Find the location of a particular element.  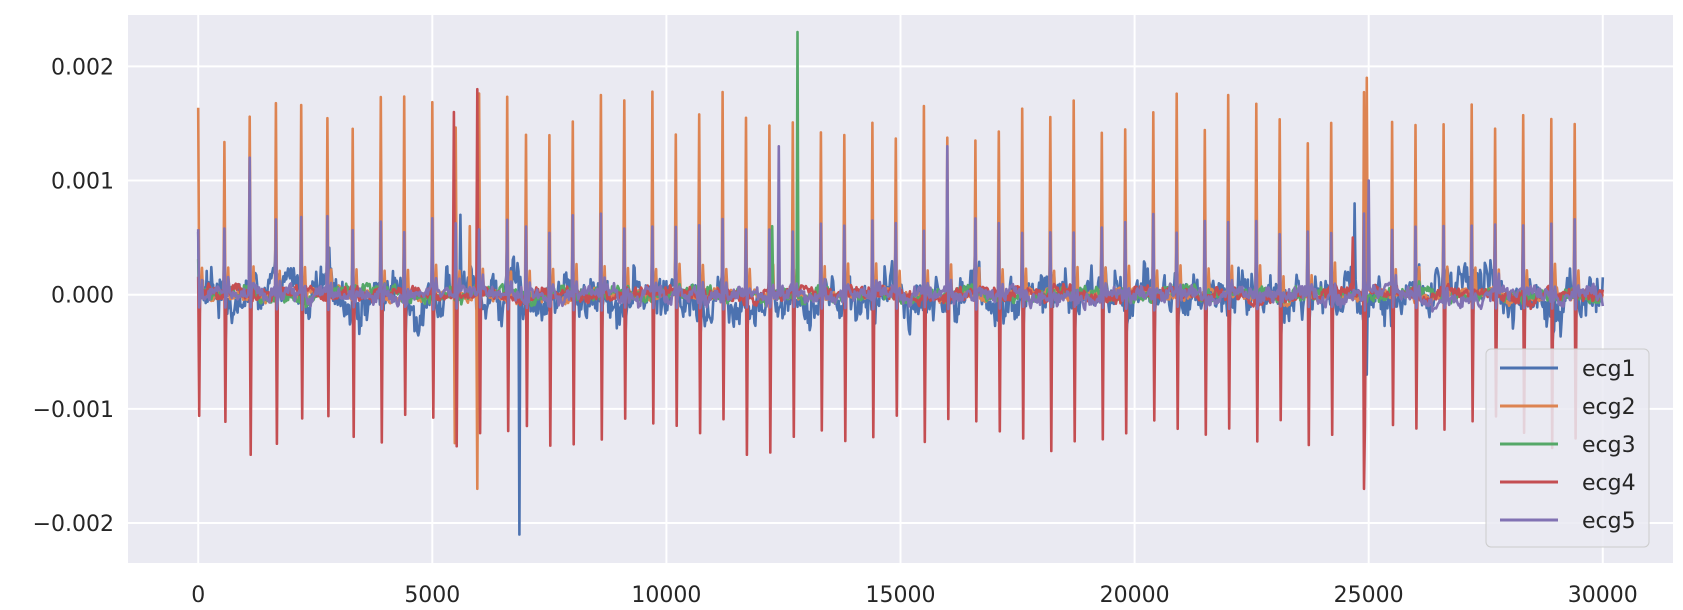

x-axis-tick-labels: 0 5000 10000 15000 20000 25000 30000 is located at coordinates (914, 595).